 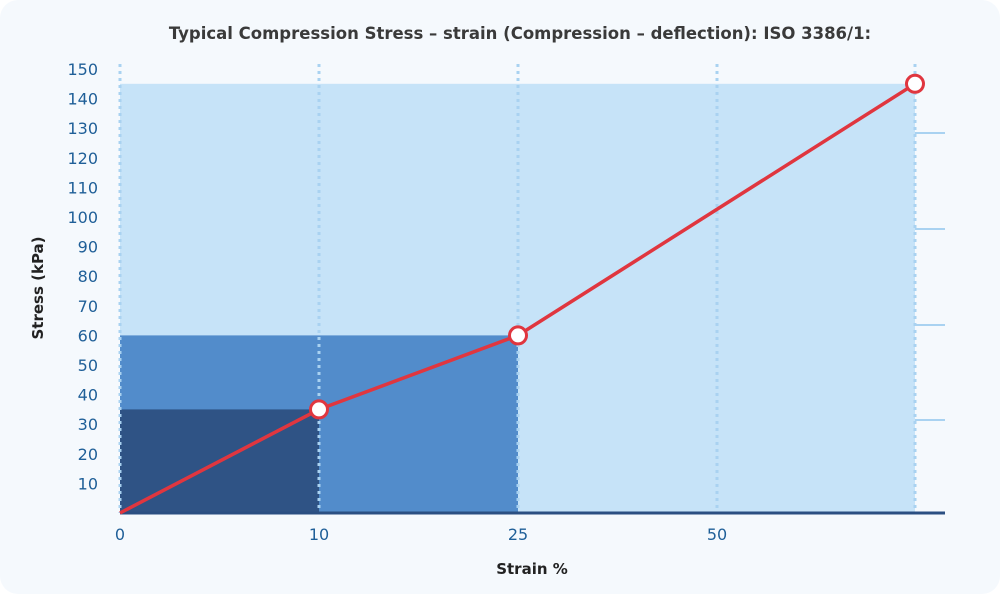 I want to click on x-tick-label: 25, so click(x=518, y=534).